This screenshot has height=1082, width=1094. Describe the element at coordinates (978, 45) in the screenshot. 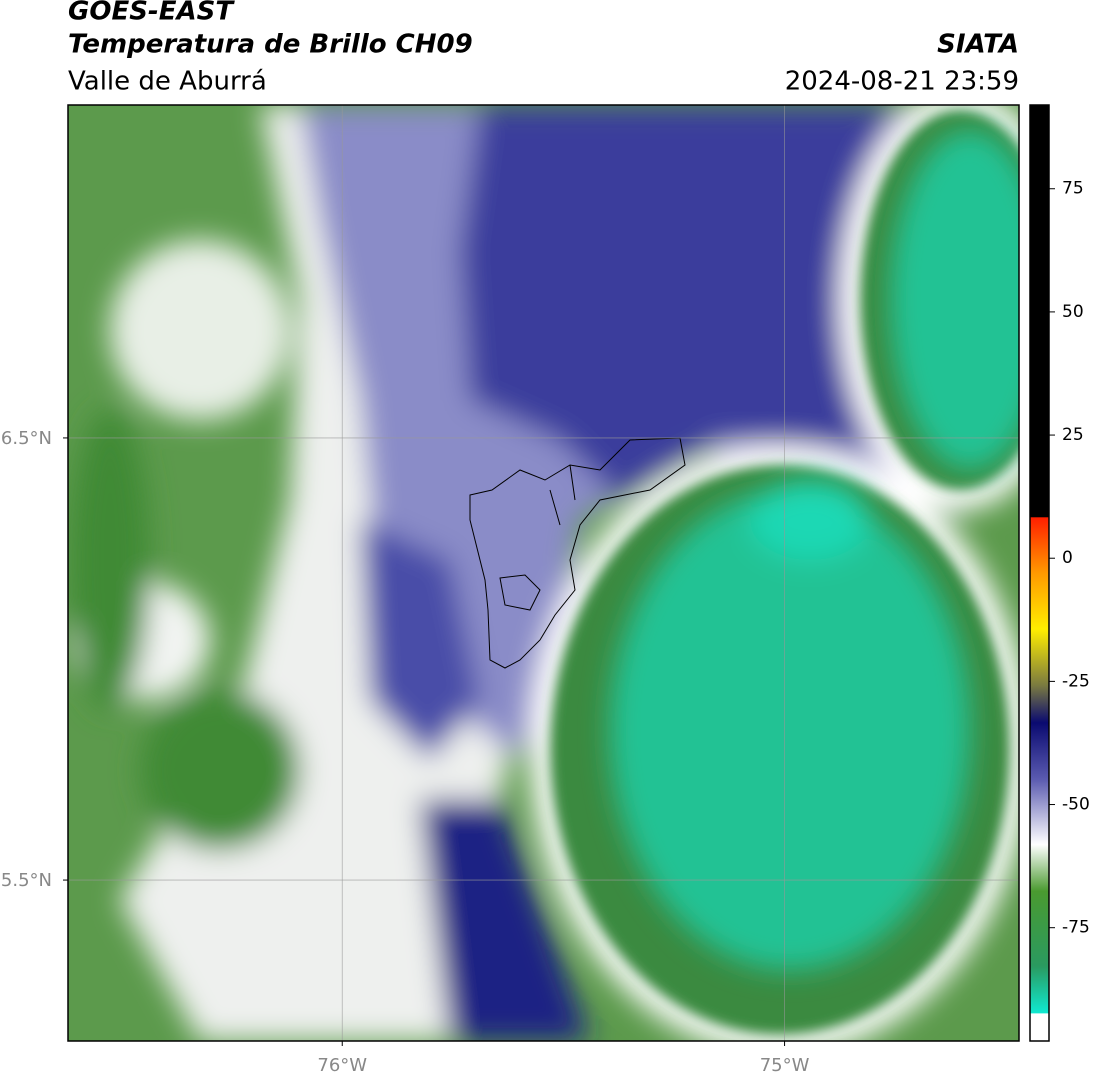

I see `source: SIATA` at that location.